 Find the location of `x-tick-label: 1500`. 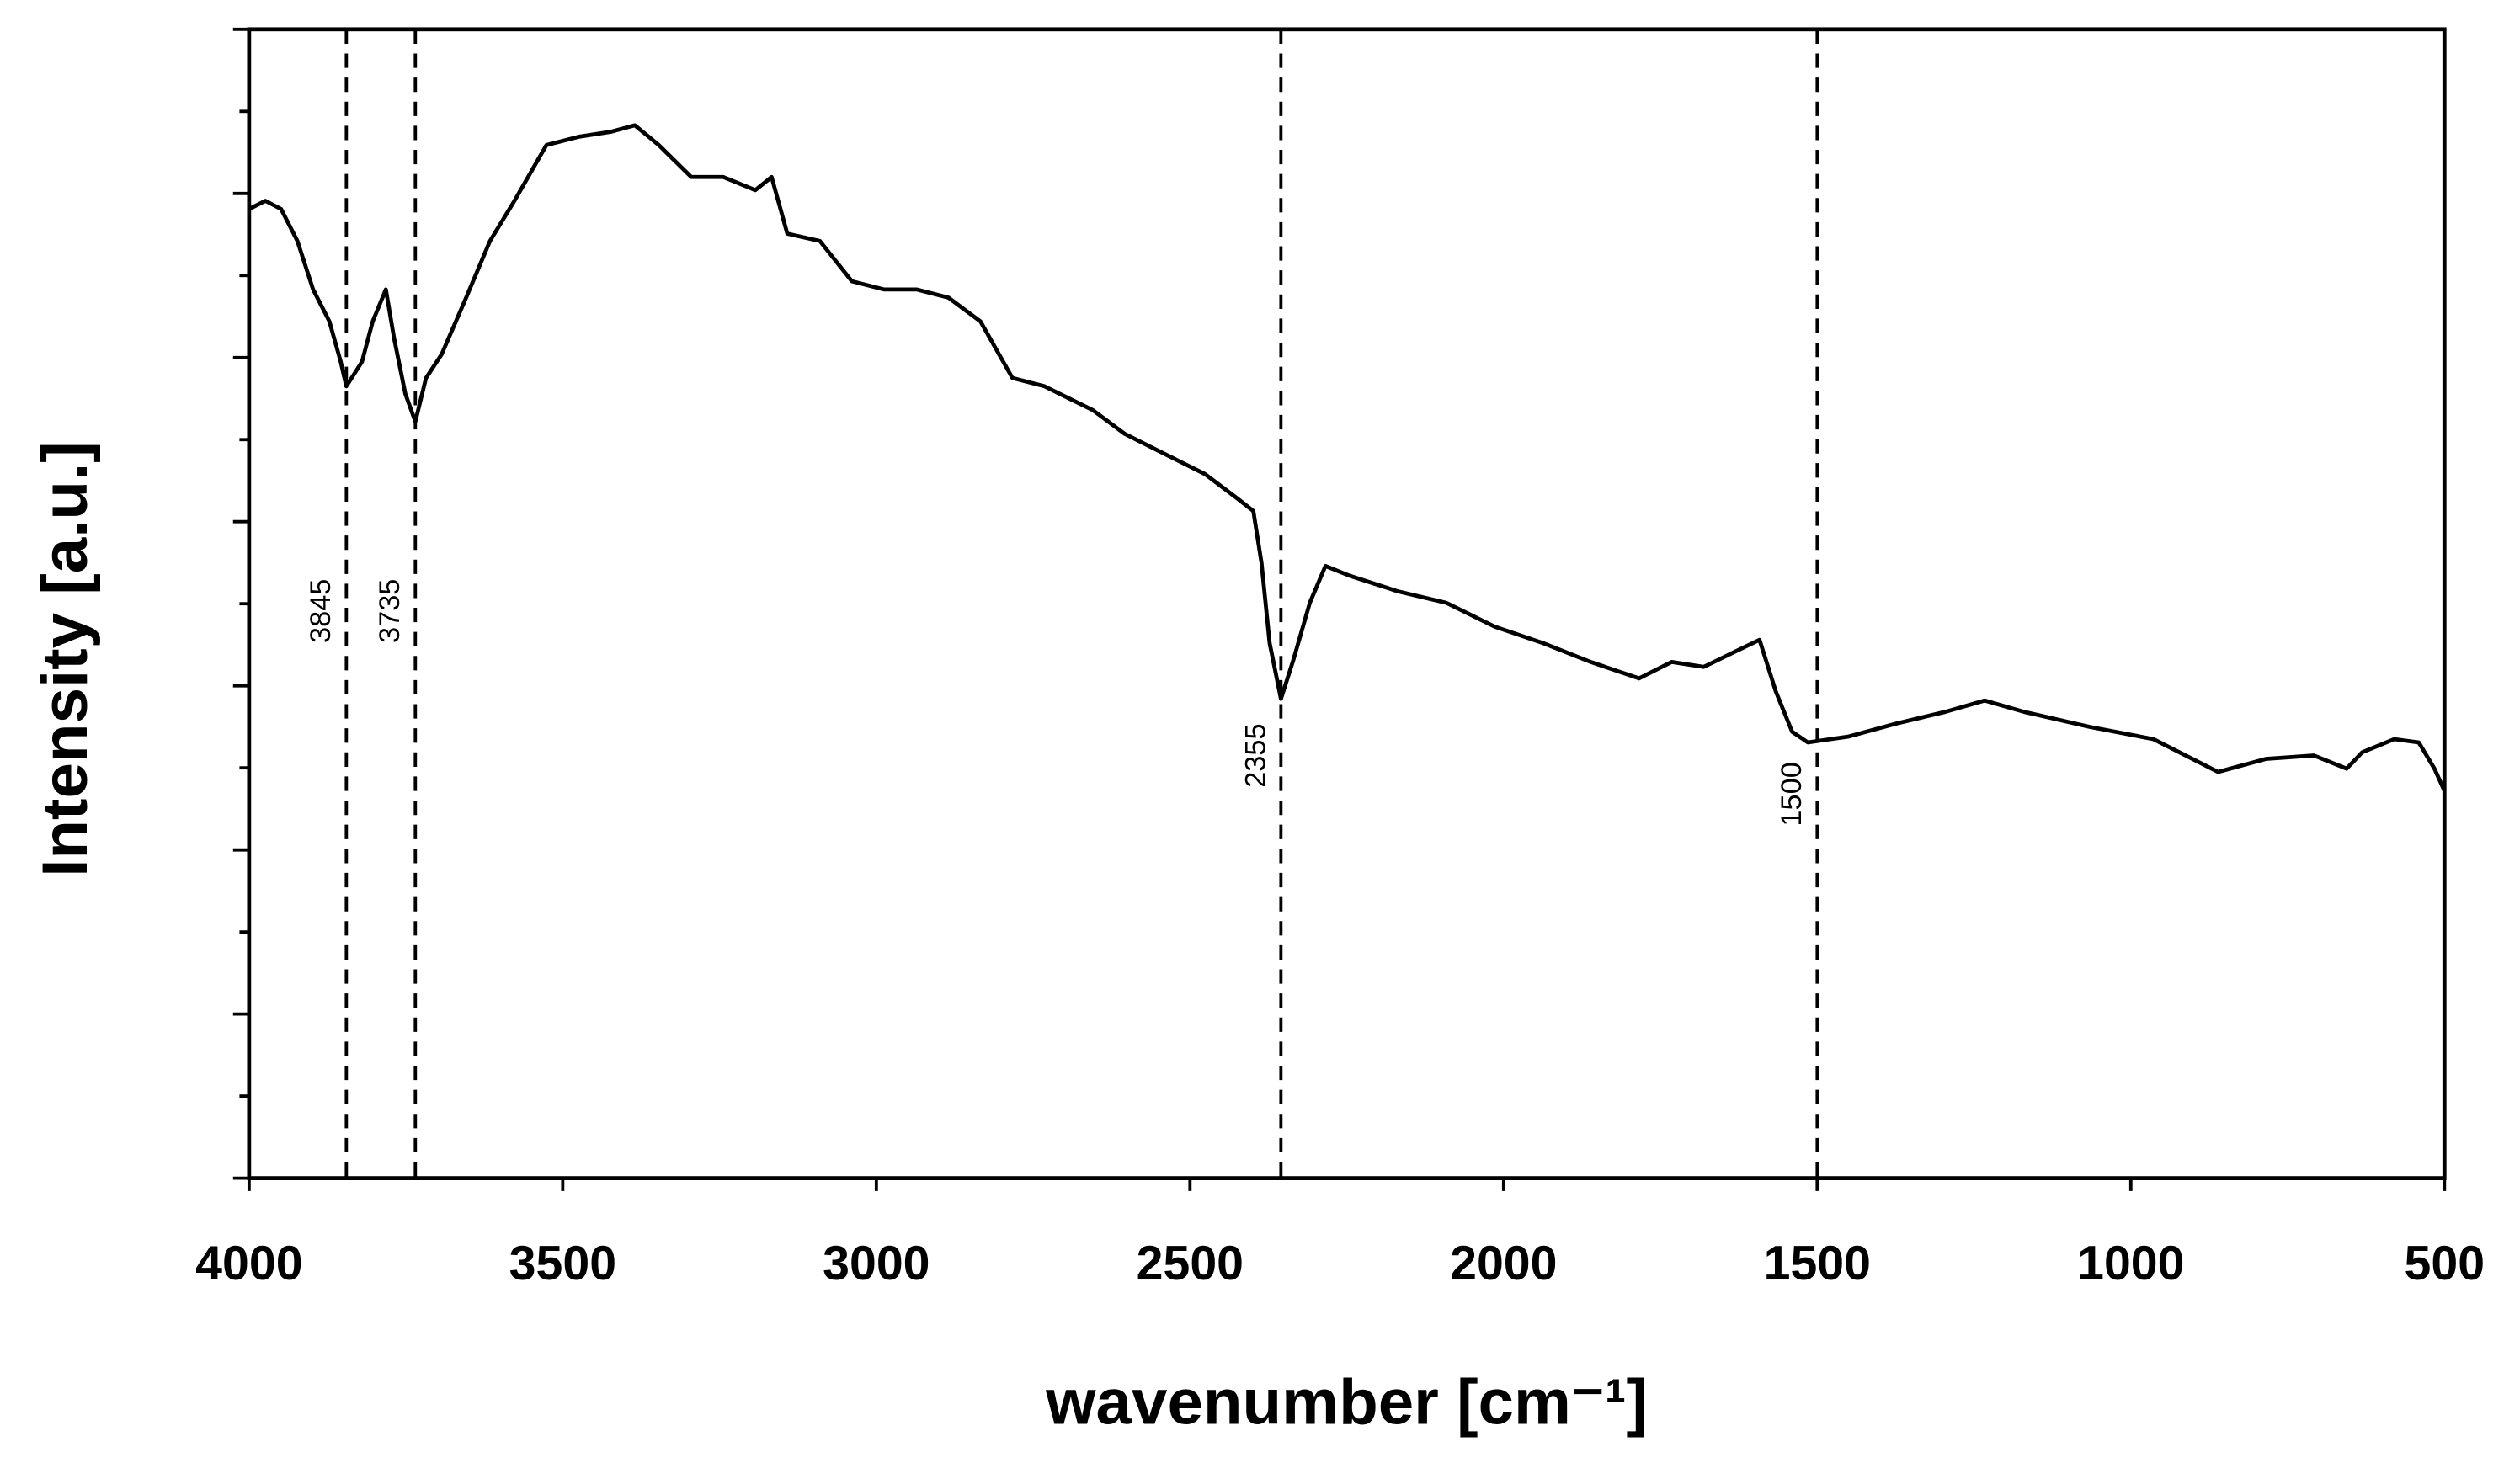

x-tick-label: 1500 is located at coordinates (1817, 1263).